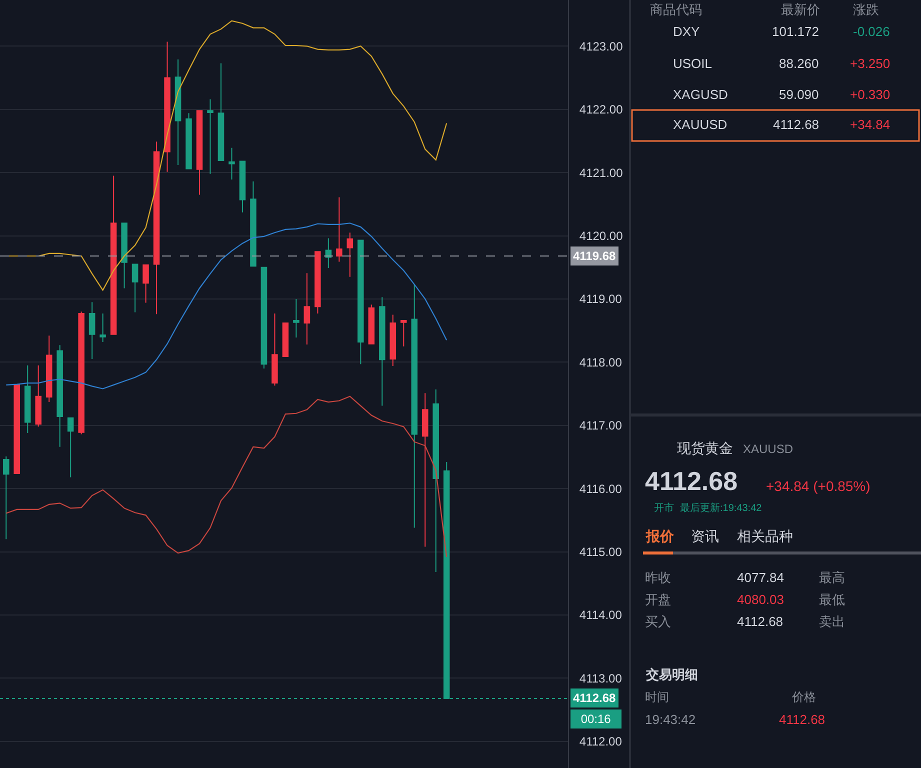  Describe the element at coordinates (800, 9) in the screenshot. I see `text: 最新价` at that location.